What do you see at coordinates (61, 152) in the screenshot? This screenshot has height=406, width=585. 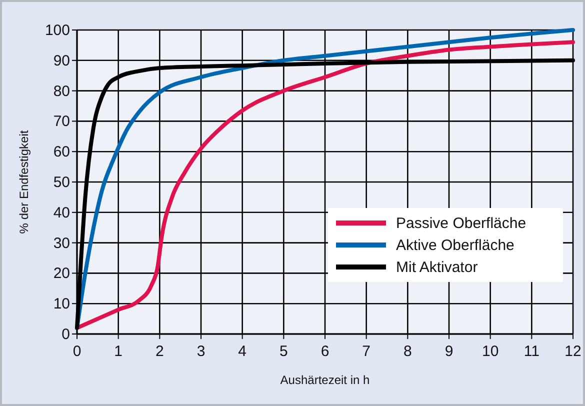 I see `y-tick-label: 60` at bounding box center [61, 152].